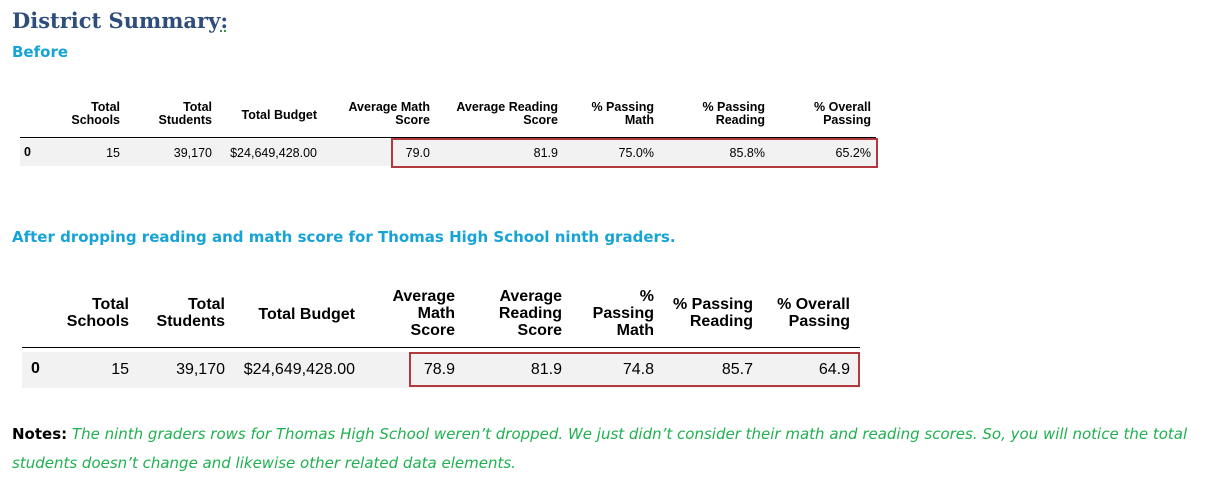 Image resolution: width=1227 pixels, height=483 pixels. What do you see at coordinates (200, 369) in the screenshot?
I see `after-cell-total-students: 39,170` at bounding box center [200, 369].